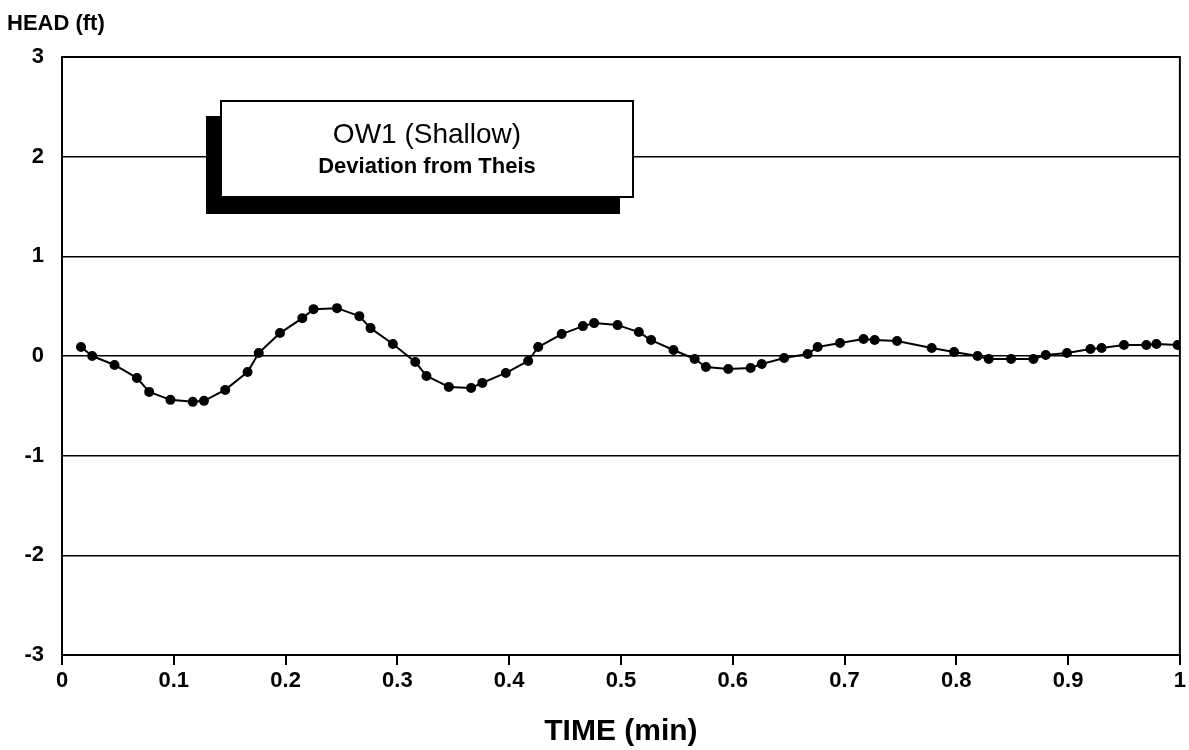 The width and height of the screenshot is (1189, 750). What do you see at coordinates (37, 155) in the screenshot?
I see `y-tick-label: 2` at bounding box center [37, 155].